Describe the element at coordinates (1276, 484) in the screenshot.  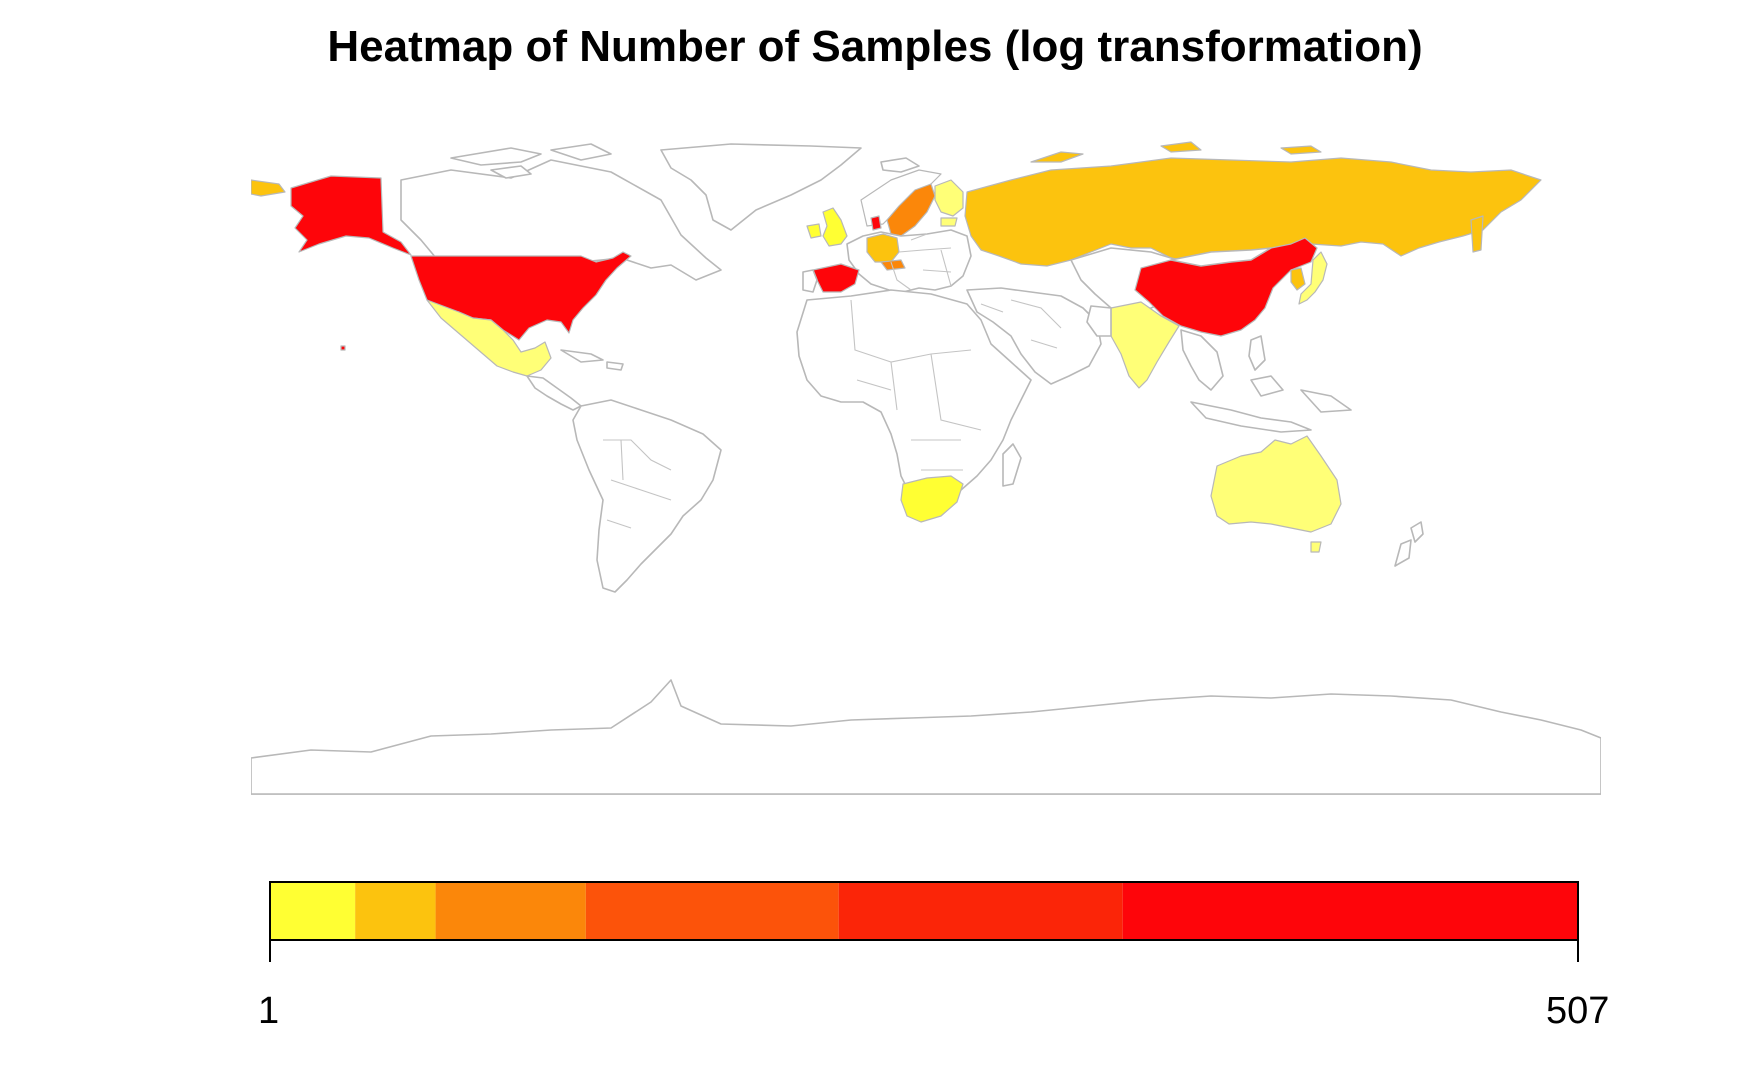
I see `region-australia` at that location.